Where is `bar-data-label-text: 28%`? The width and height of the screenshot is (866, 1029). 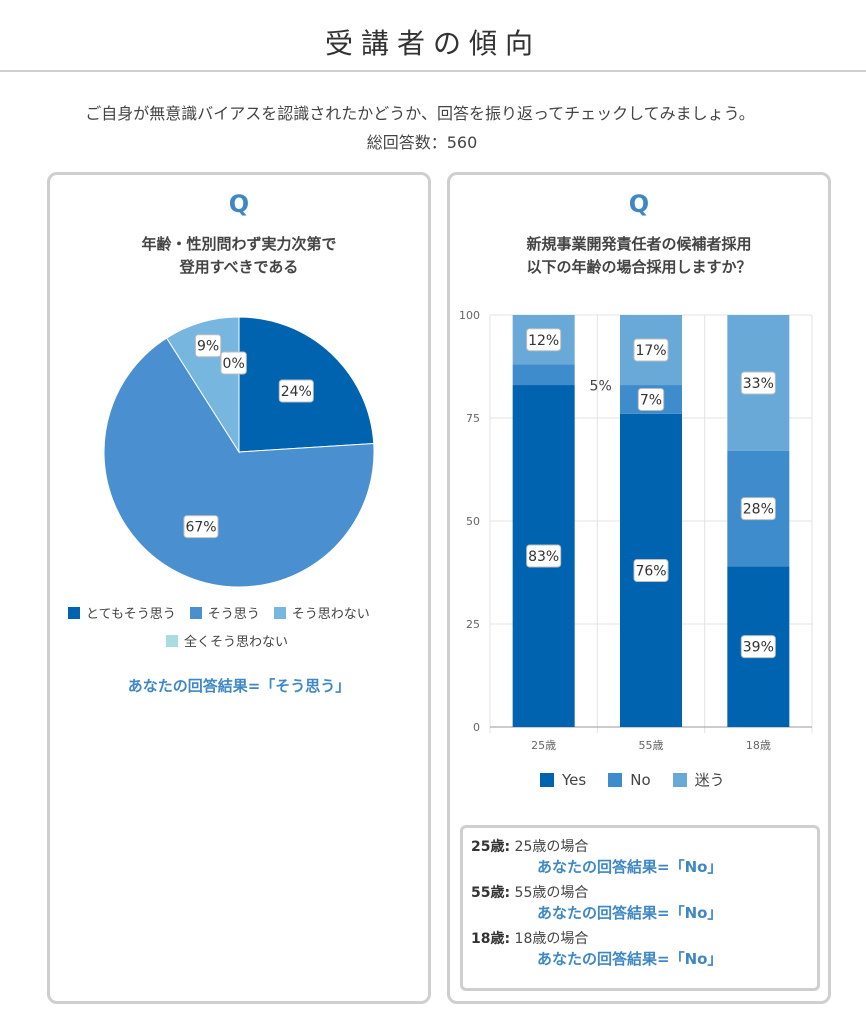
bar-data-label-text: 28% is located at coordinates (758, 510).